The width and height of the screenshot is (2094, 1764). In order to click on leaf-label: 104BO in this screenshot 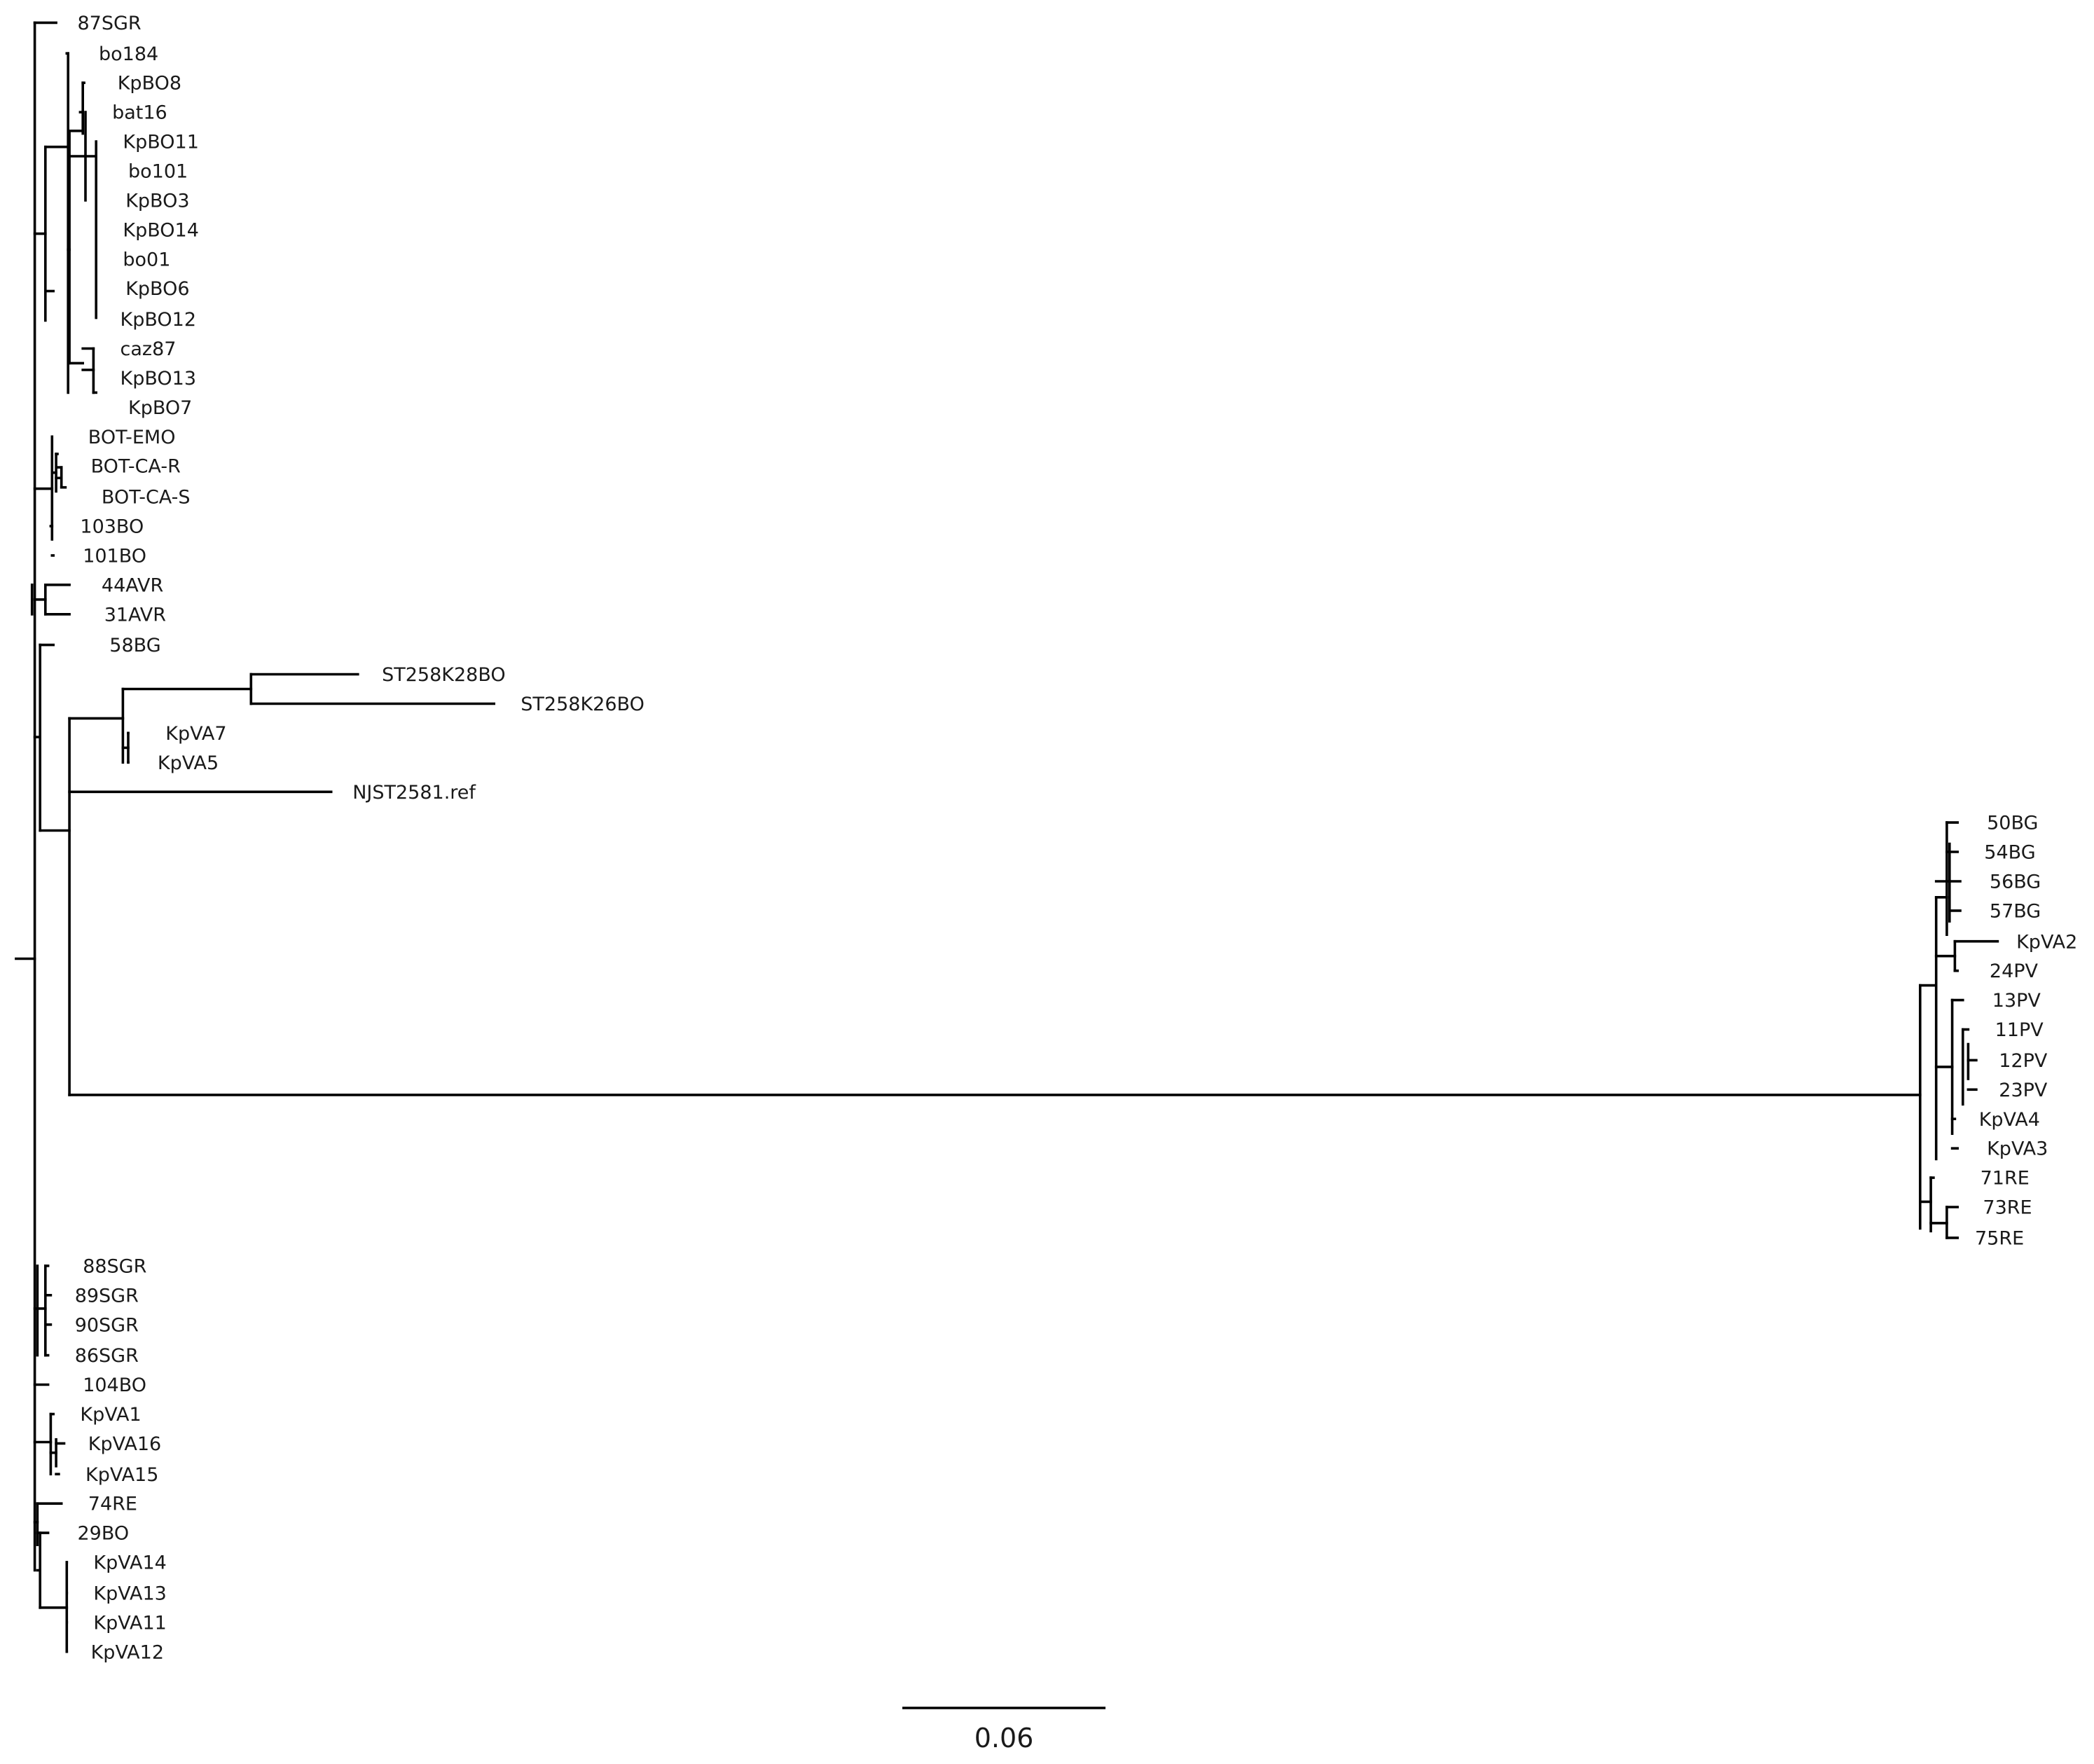, I will do `click(115, 1385)`.